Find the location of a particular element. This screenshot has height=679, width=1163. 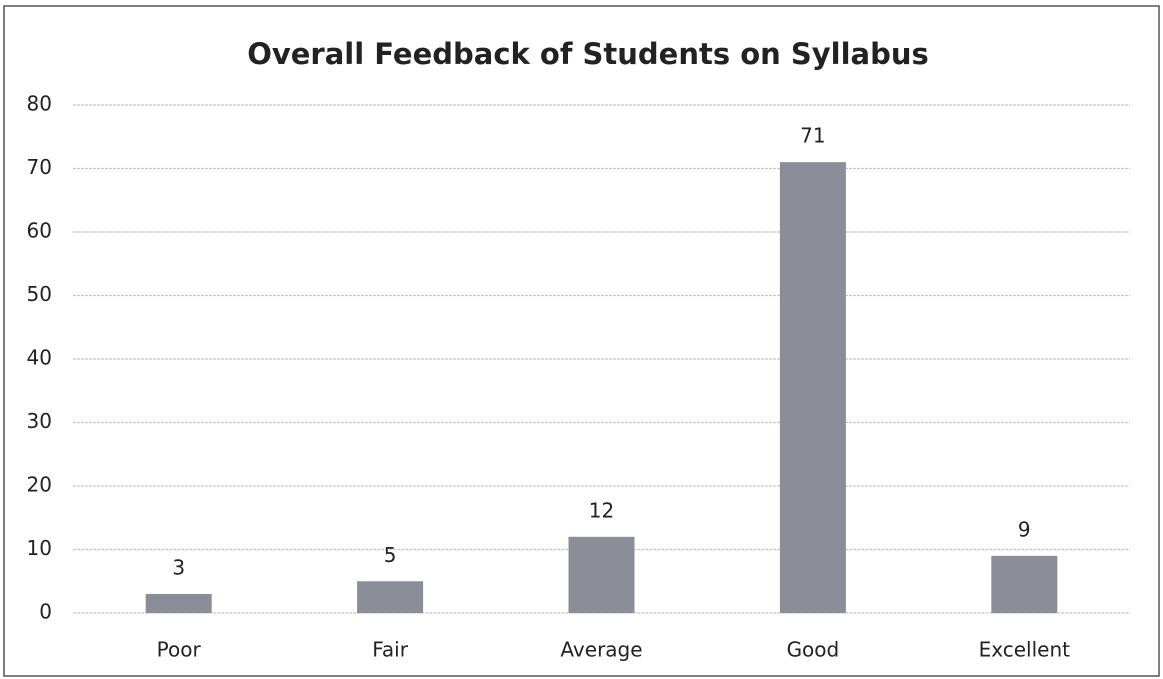

y-tick-label: 40 is located at coordinates (39, 358).